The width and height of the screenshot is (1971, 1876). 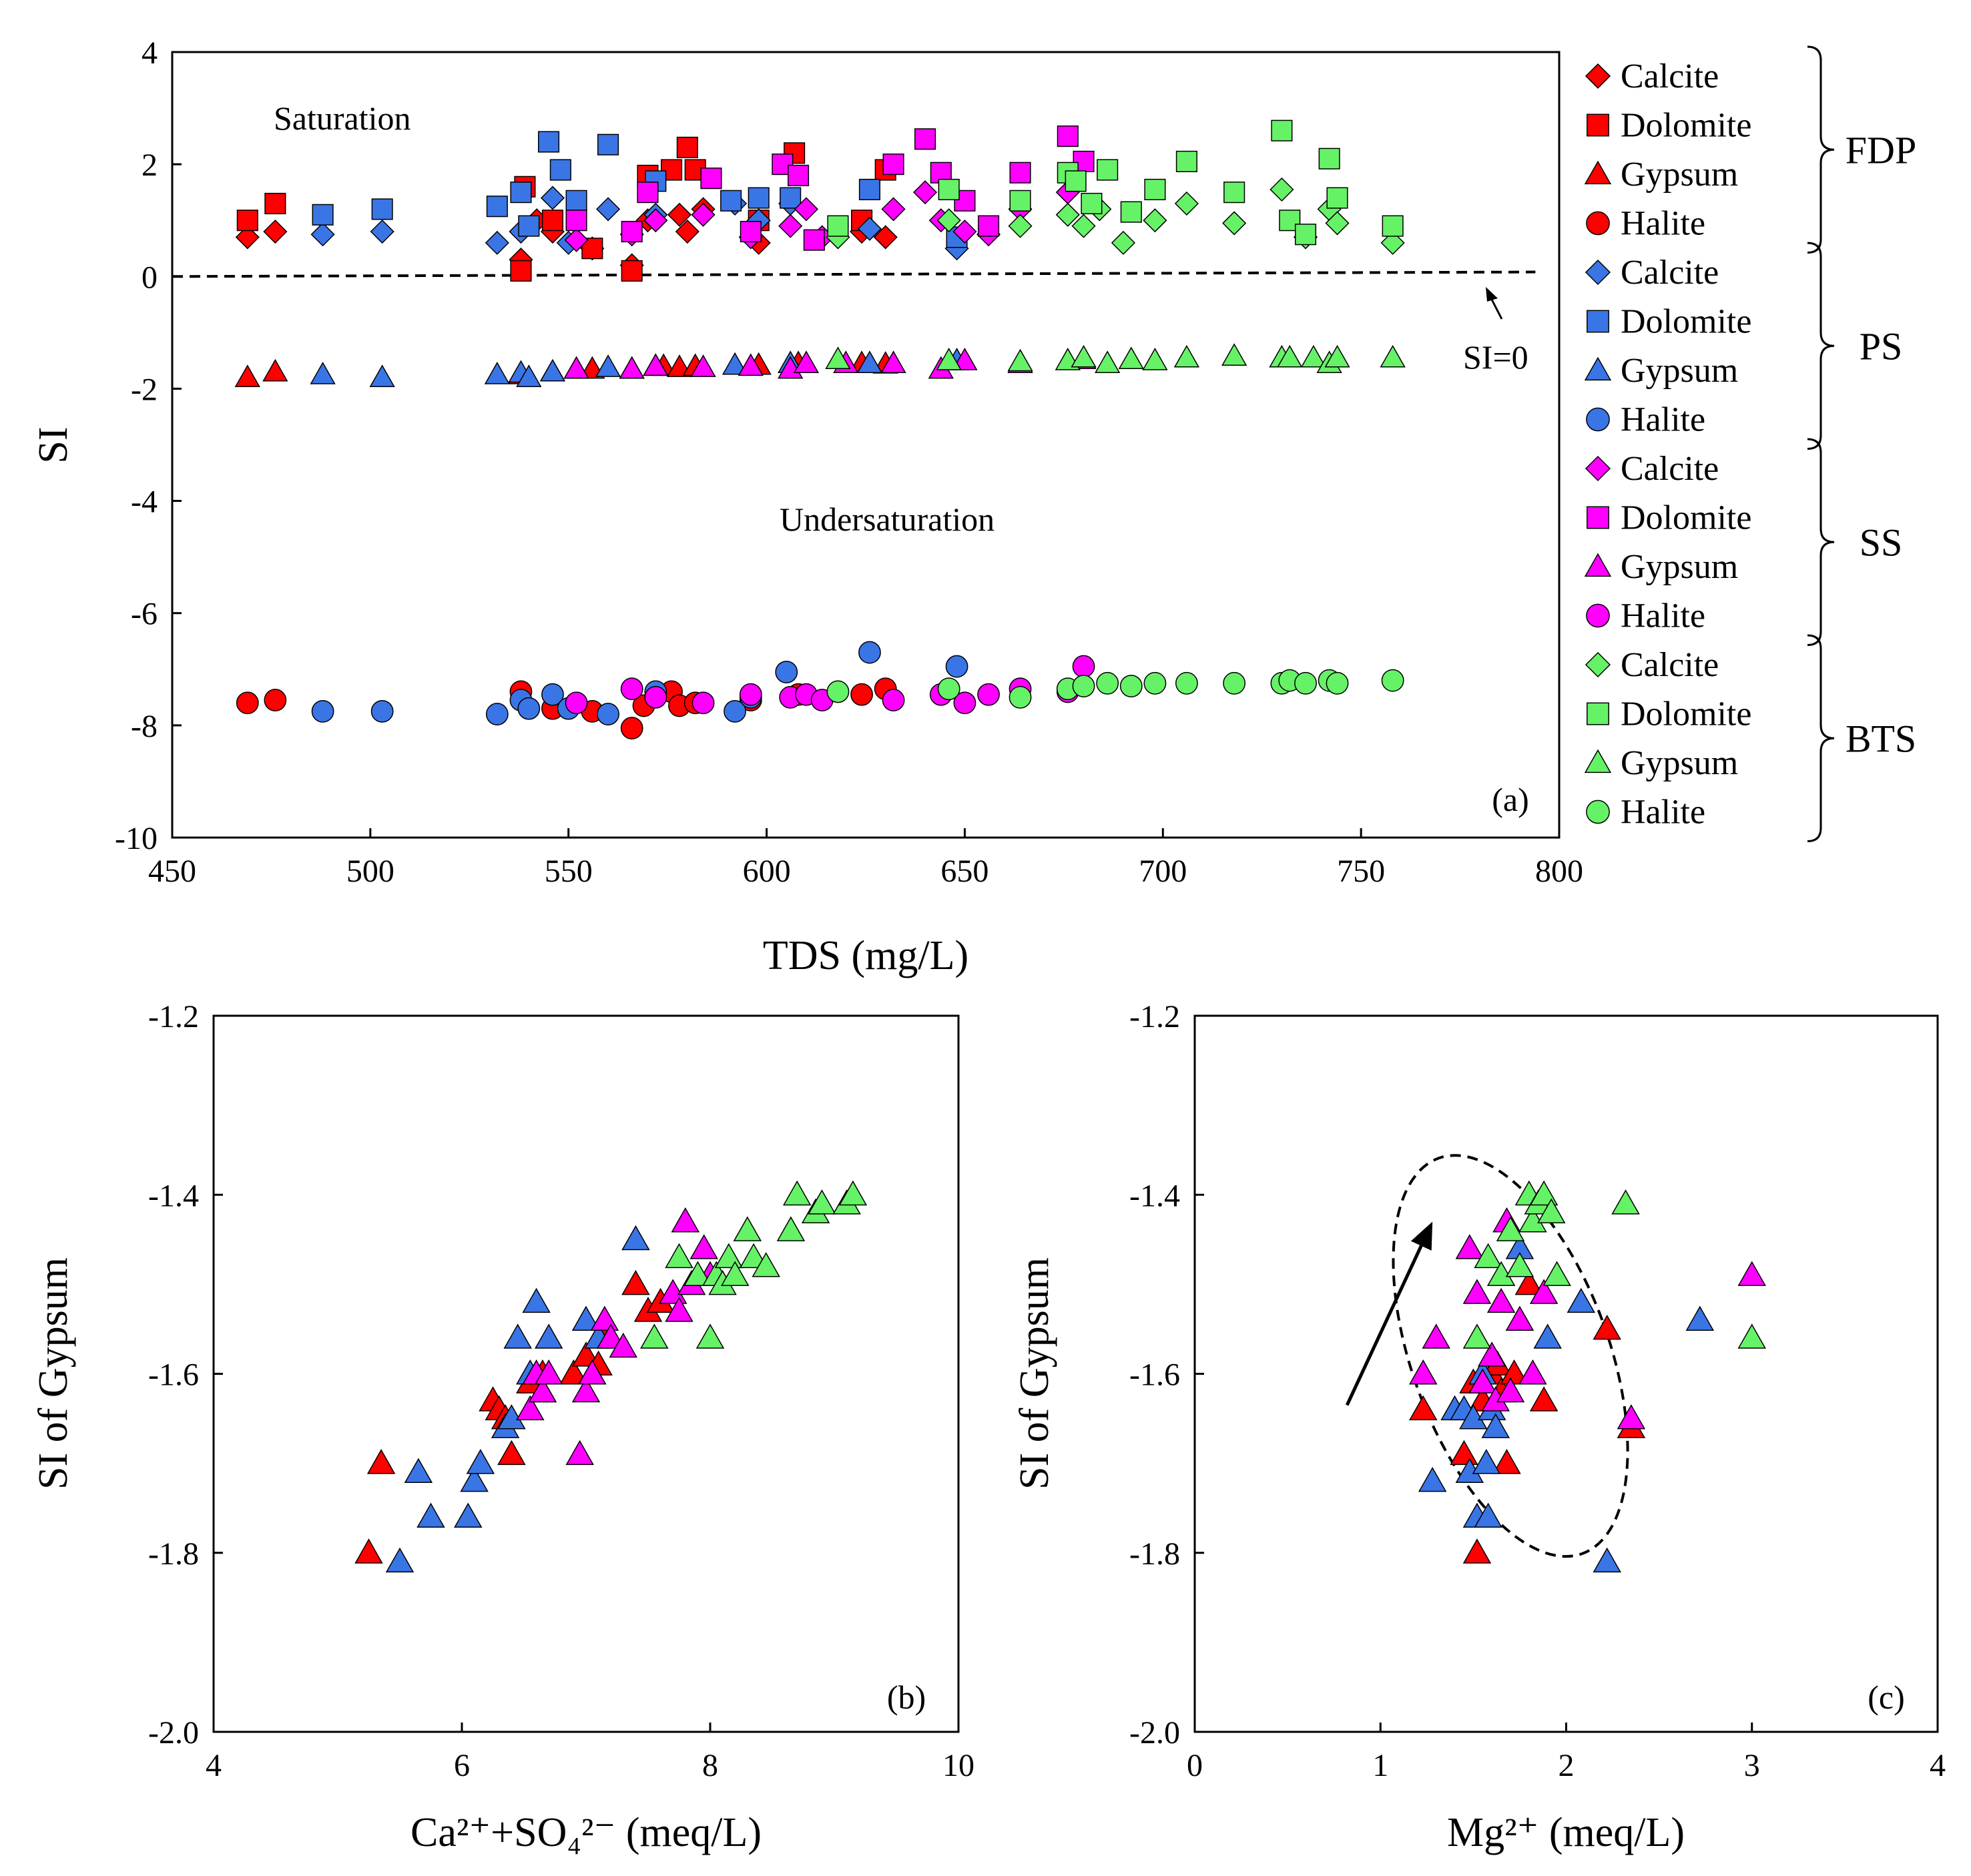 I want to click on x-tick-label: 8, so click(x=710, y=1766).